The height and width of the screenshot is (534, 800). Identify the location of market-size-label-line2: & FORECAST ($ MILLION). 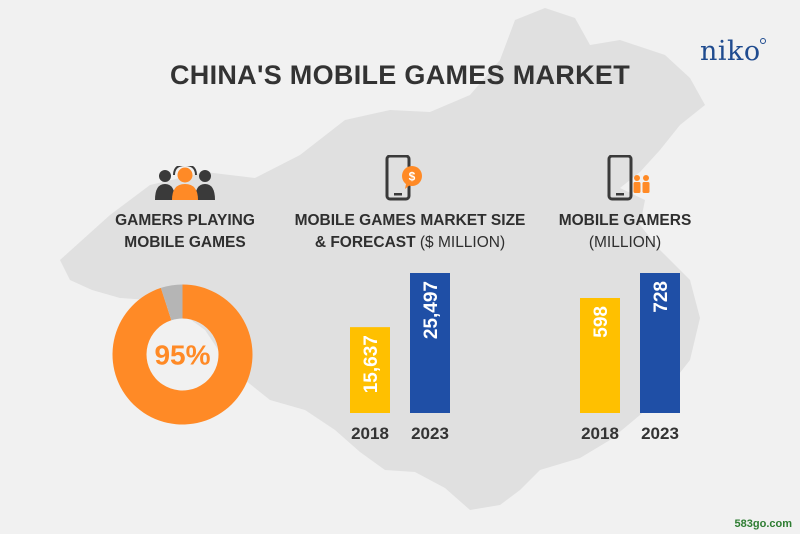
(410, 243).